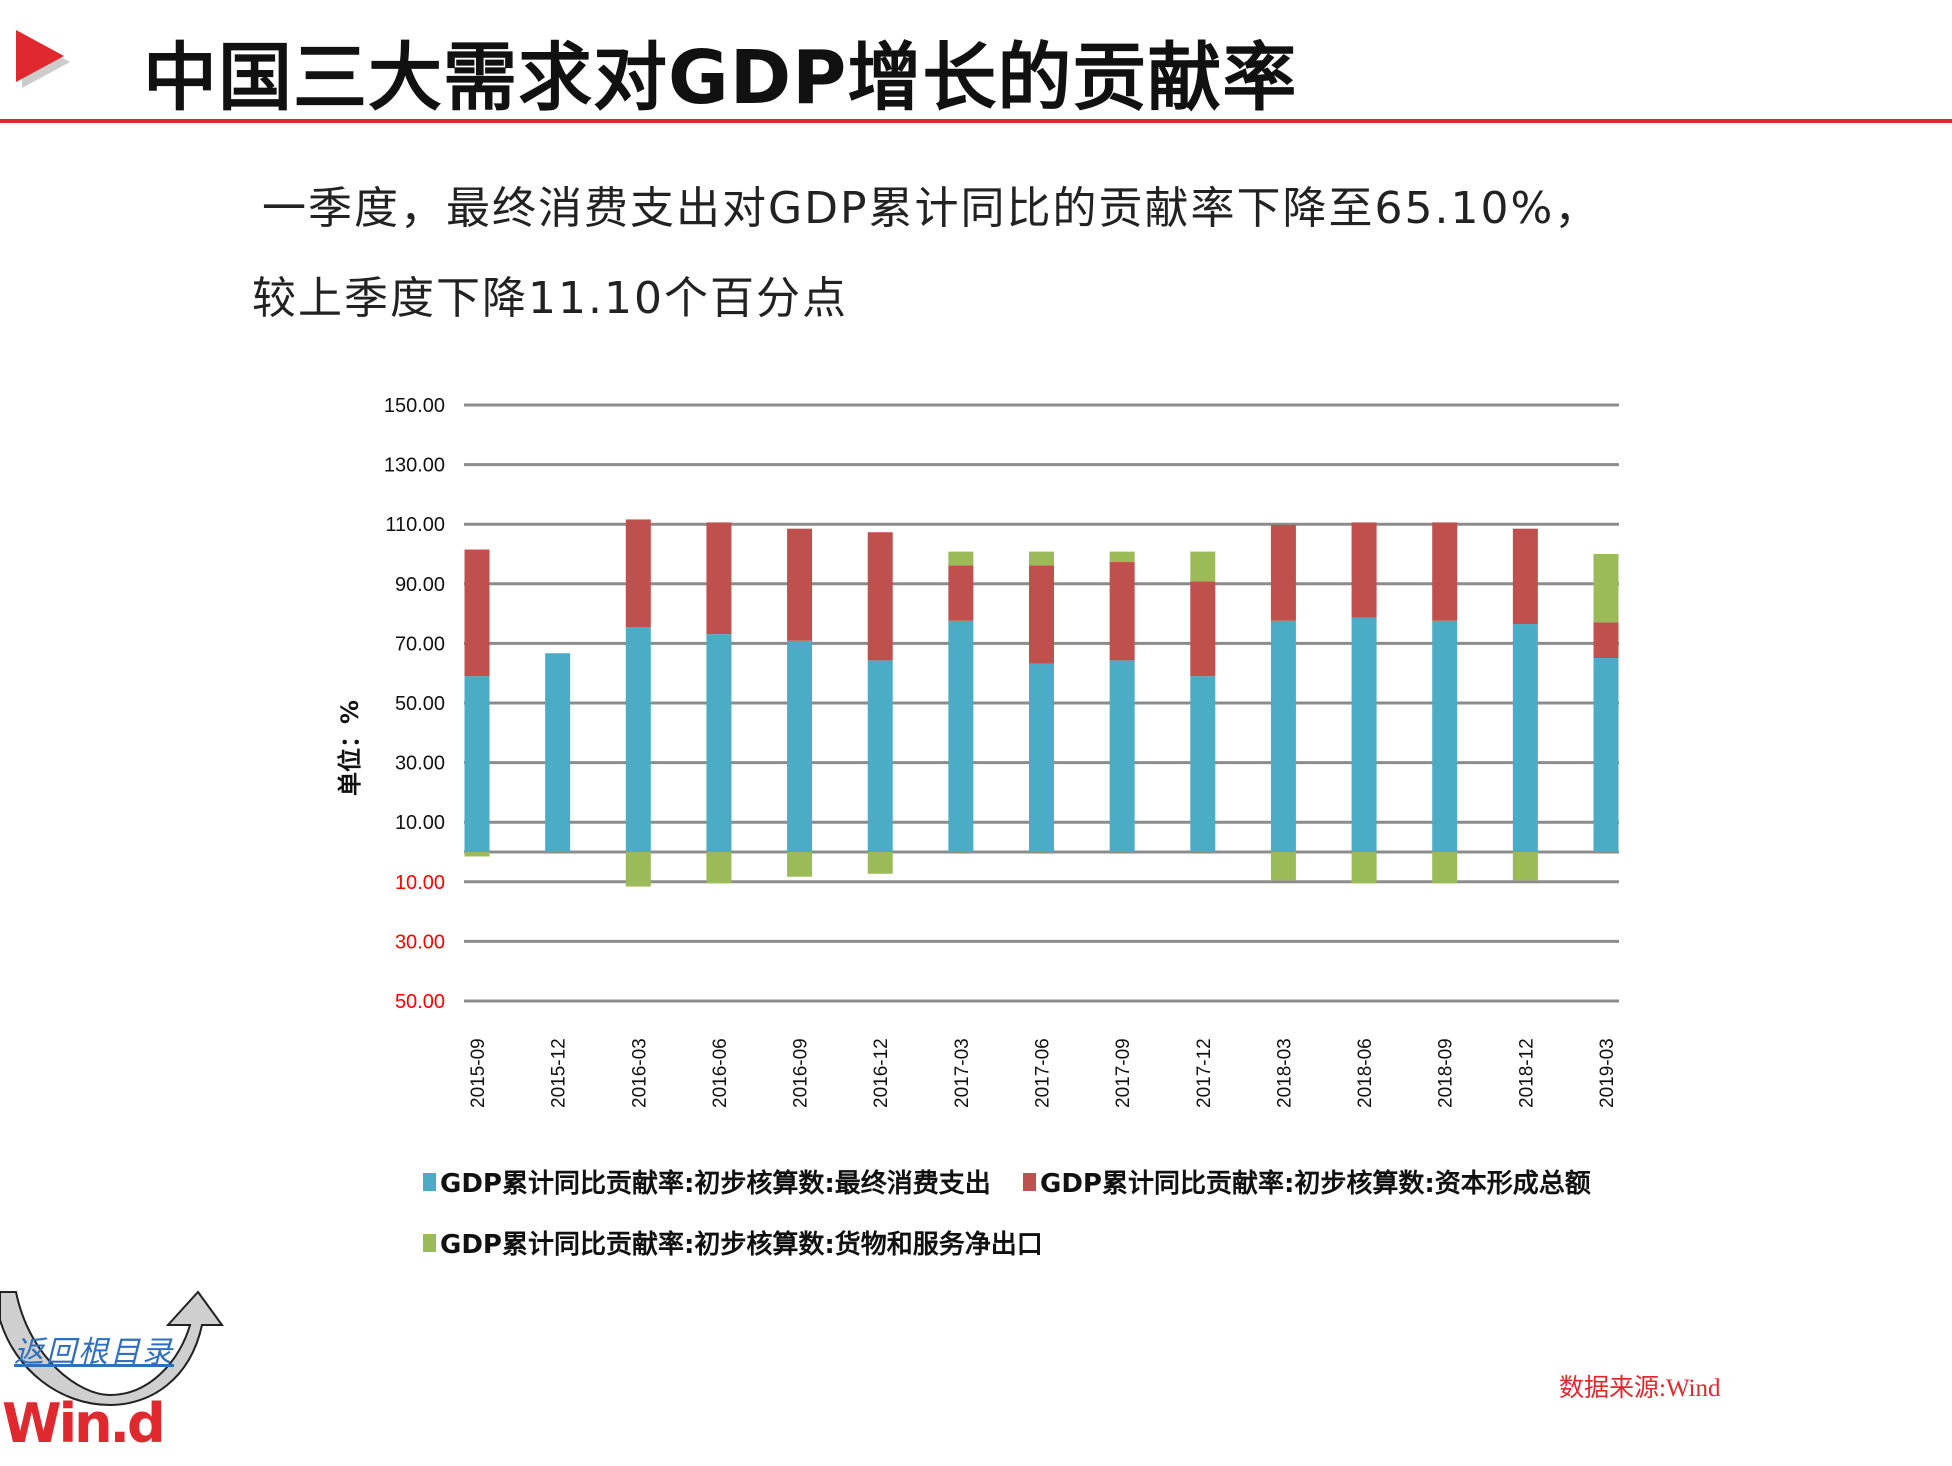  I want to click on y-tick-label: 150.00, so click(414, 406).